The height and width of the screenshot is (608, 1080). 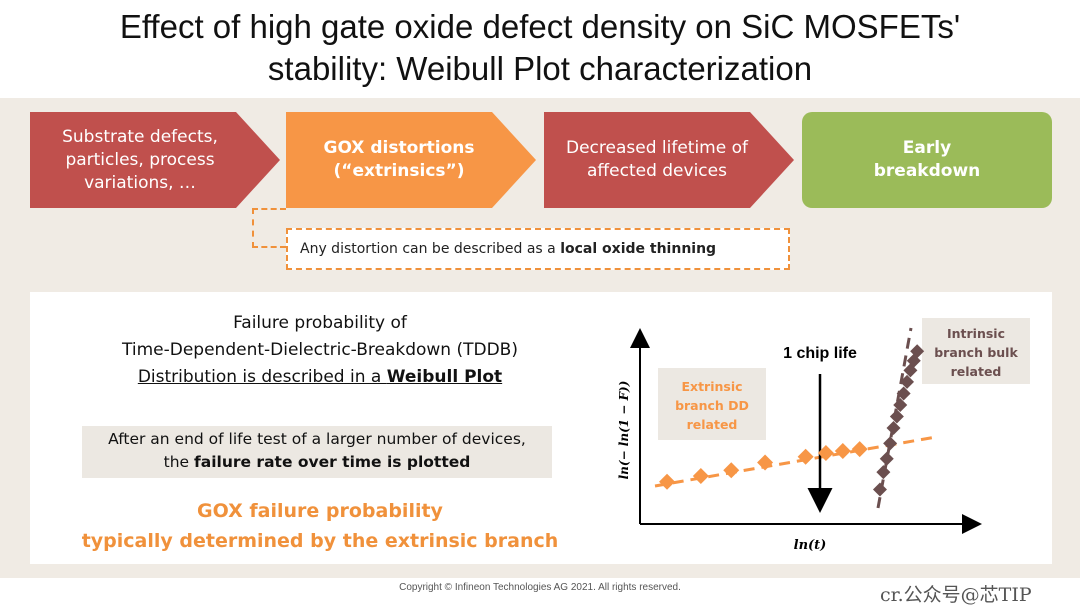 I want to click on watermark-text: cr.公众号@芯TIP, so click(x=956, y=595).